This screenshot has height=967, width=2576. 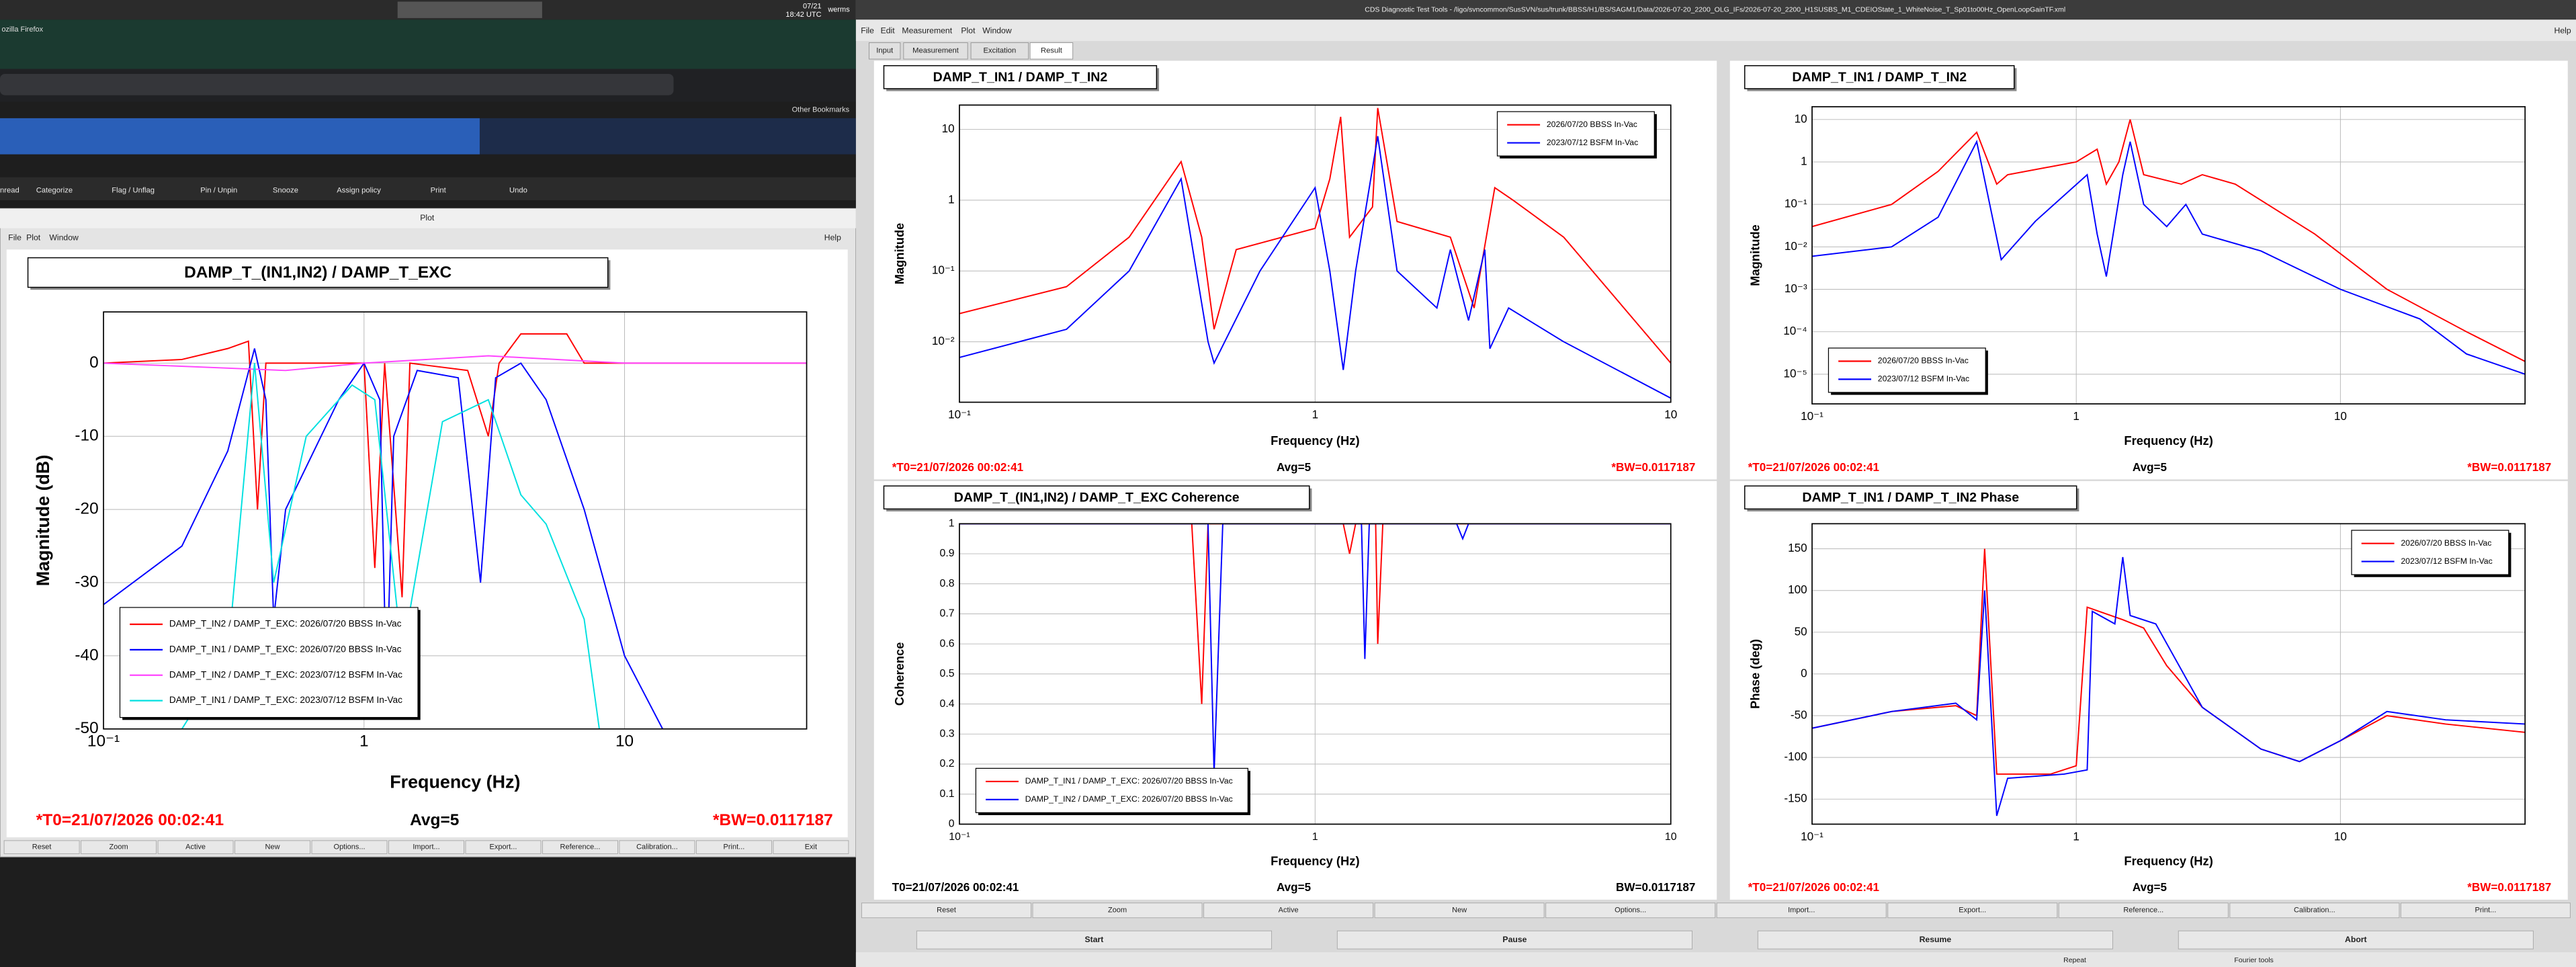 I want to click on toolbar-item: nread, so click(x=9, y=190).